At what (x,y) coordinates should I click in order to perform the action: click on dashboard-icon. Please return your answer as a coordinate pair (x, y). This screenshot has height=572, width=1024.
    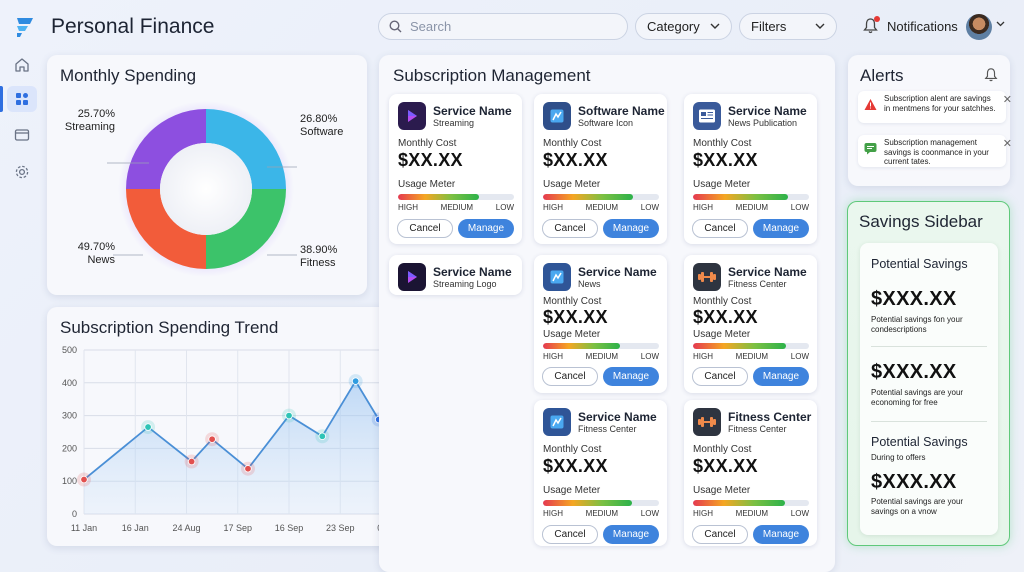
    Looking at the image, I should click on (22, 99).